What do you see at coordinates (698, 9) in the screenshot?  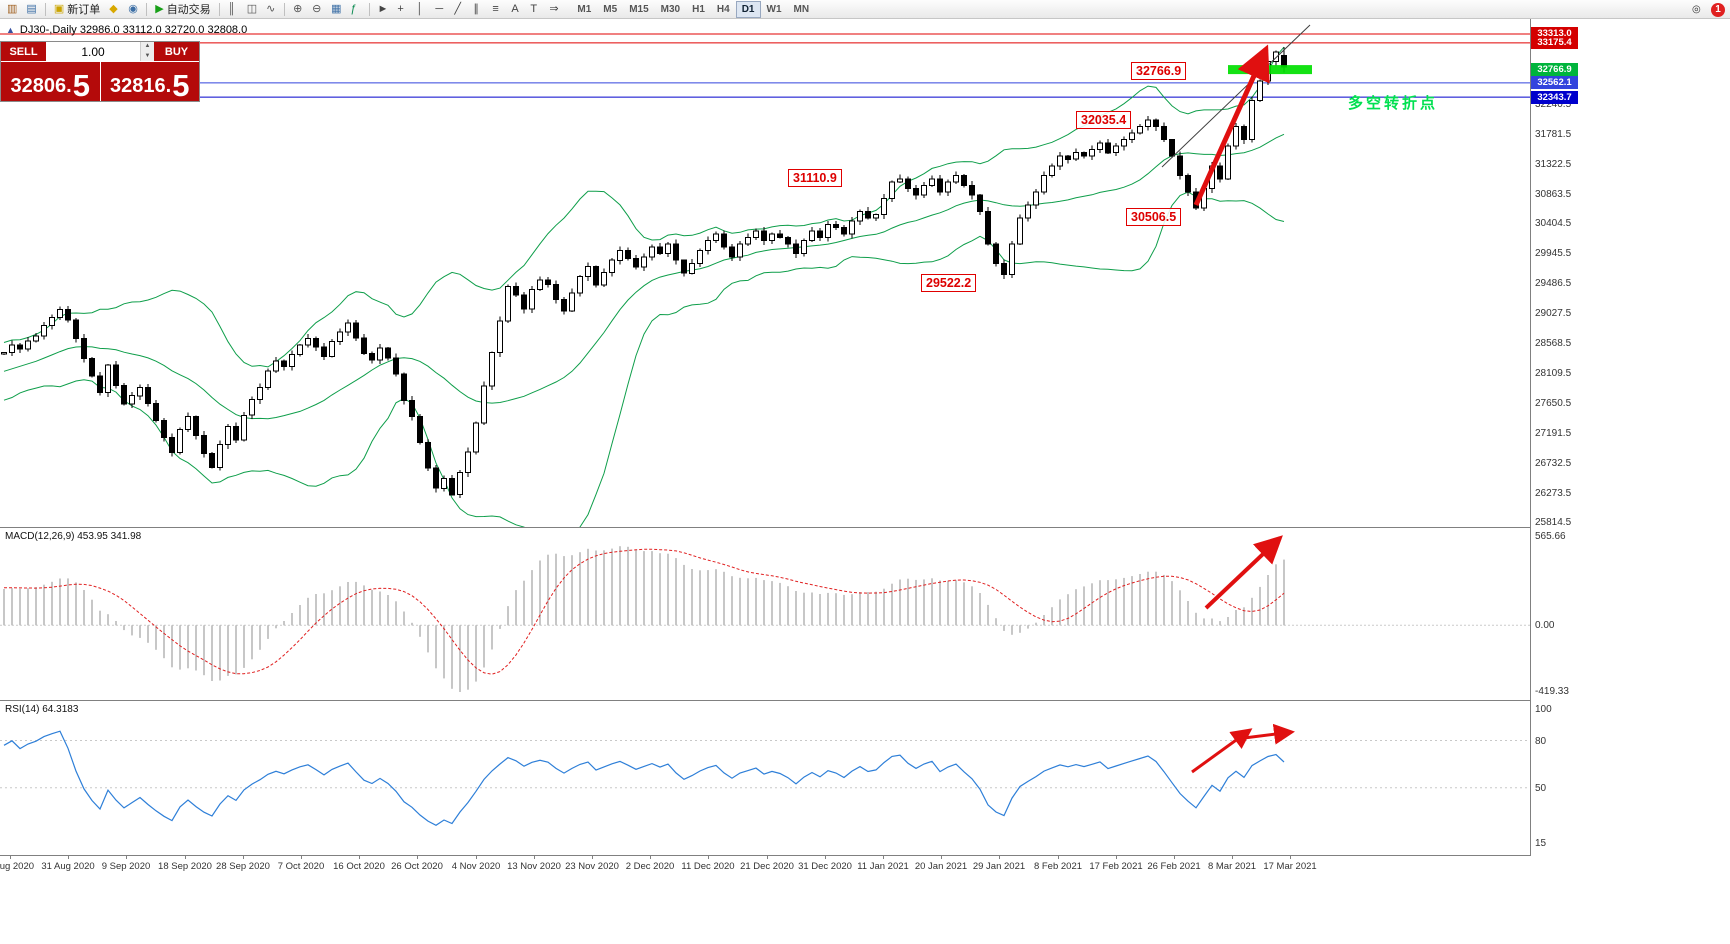 I see `timeframe-h1: H1` at bounding box center [698, 9].